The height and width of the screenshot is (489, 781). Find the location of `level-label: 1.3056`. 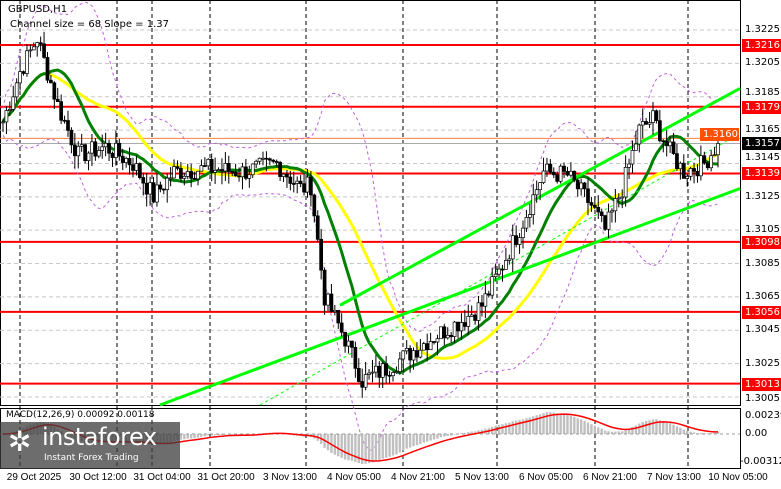

level-label: 1.3056 is located at coordinates (761, 312).